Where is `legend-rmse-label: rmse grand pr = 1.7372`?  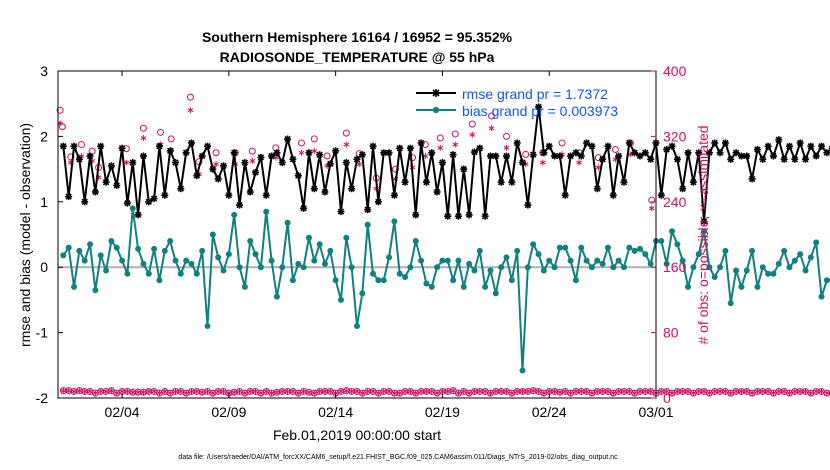
legend-rmse-label: rmse grand pr = 1.7372 is located at coordinates (535, 94).